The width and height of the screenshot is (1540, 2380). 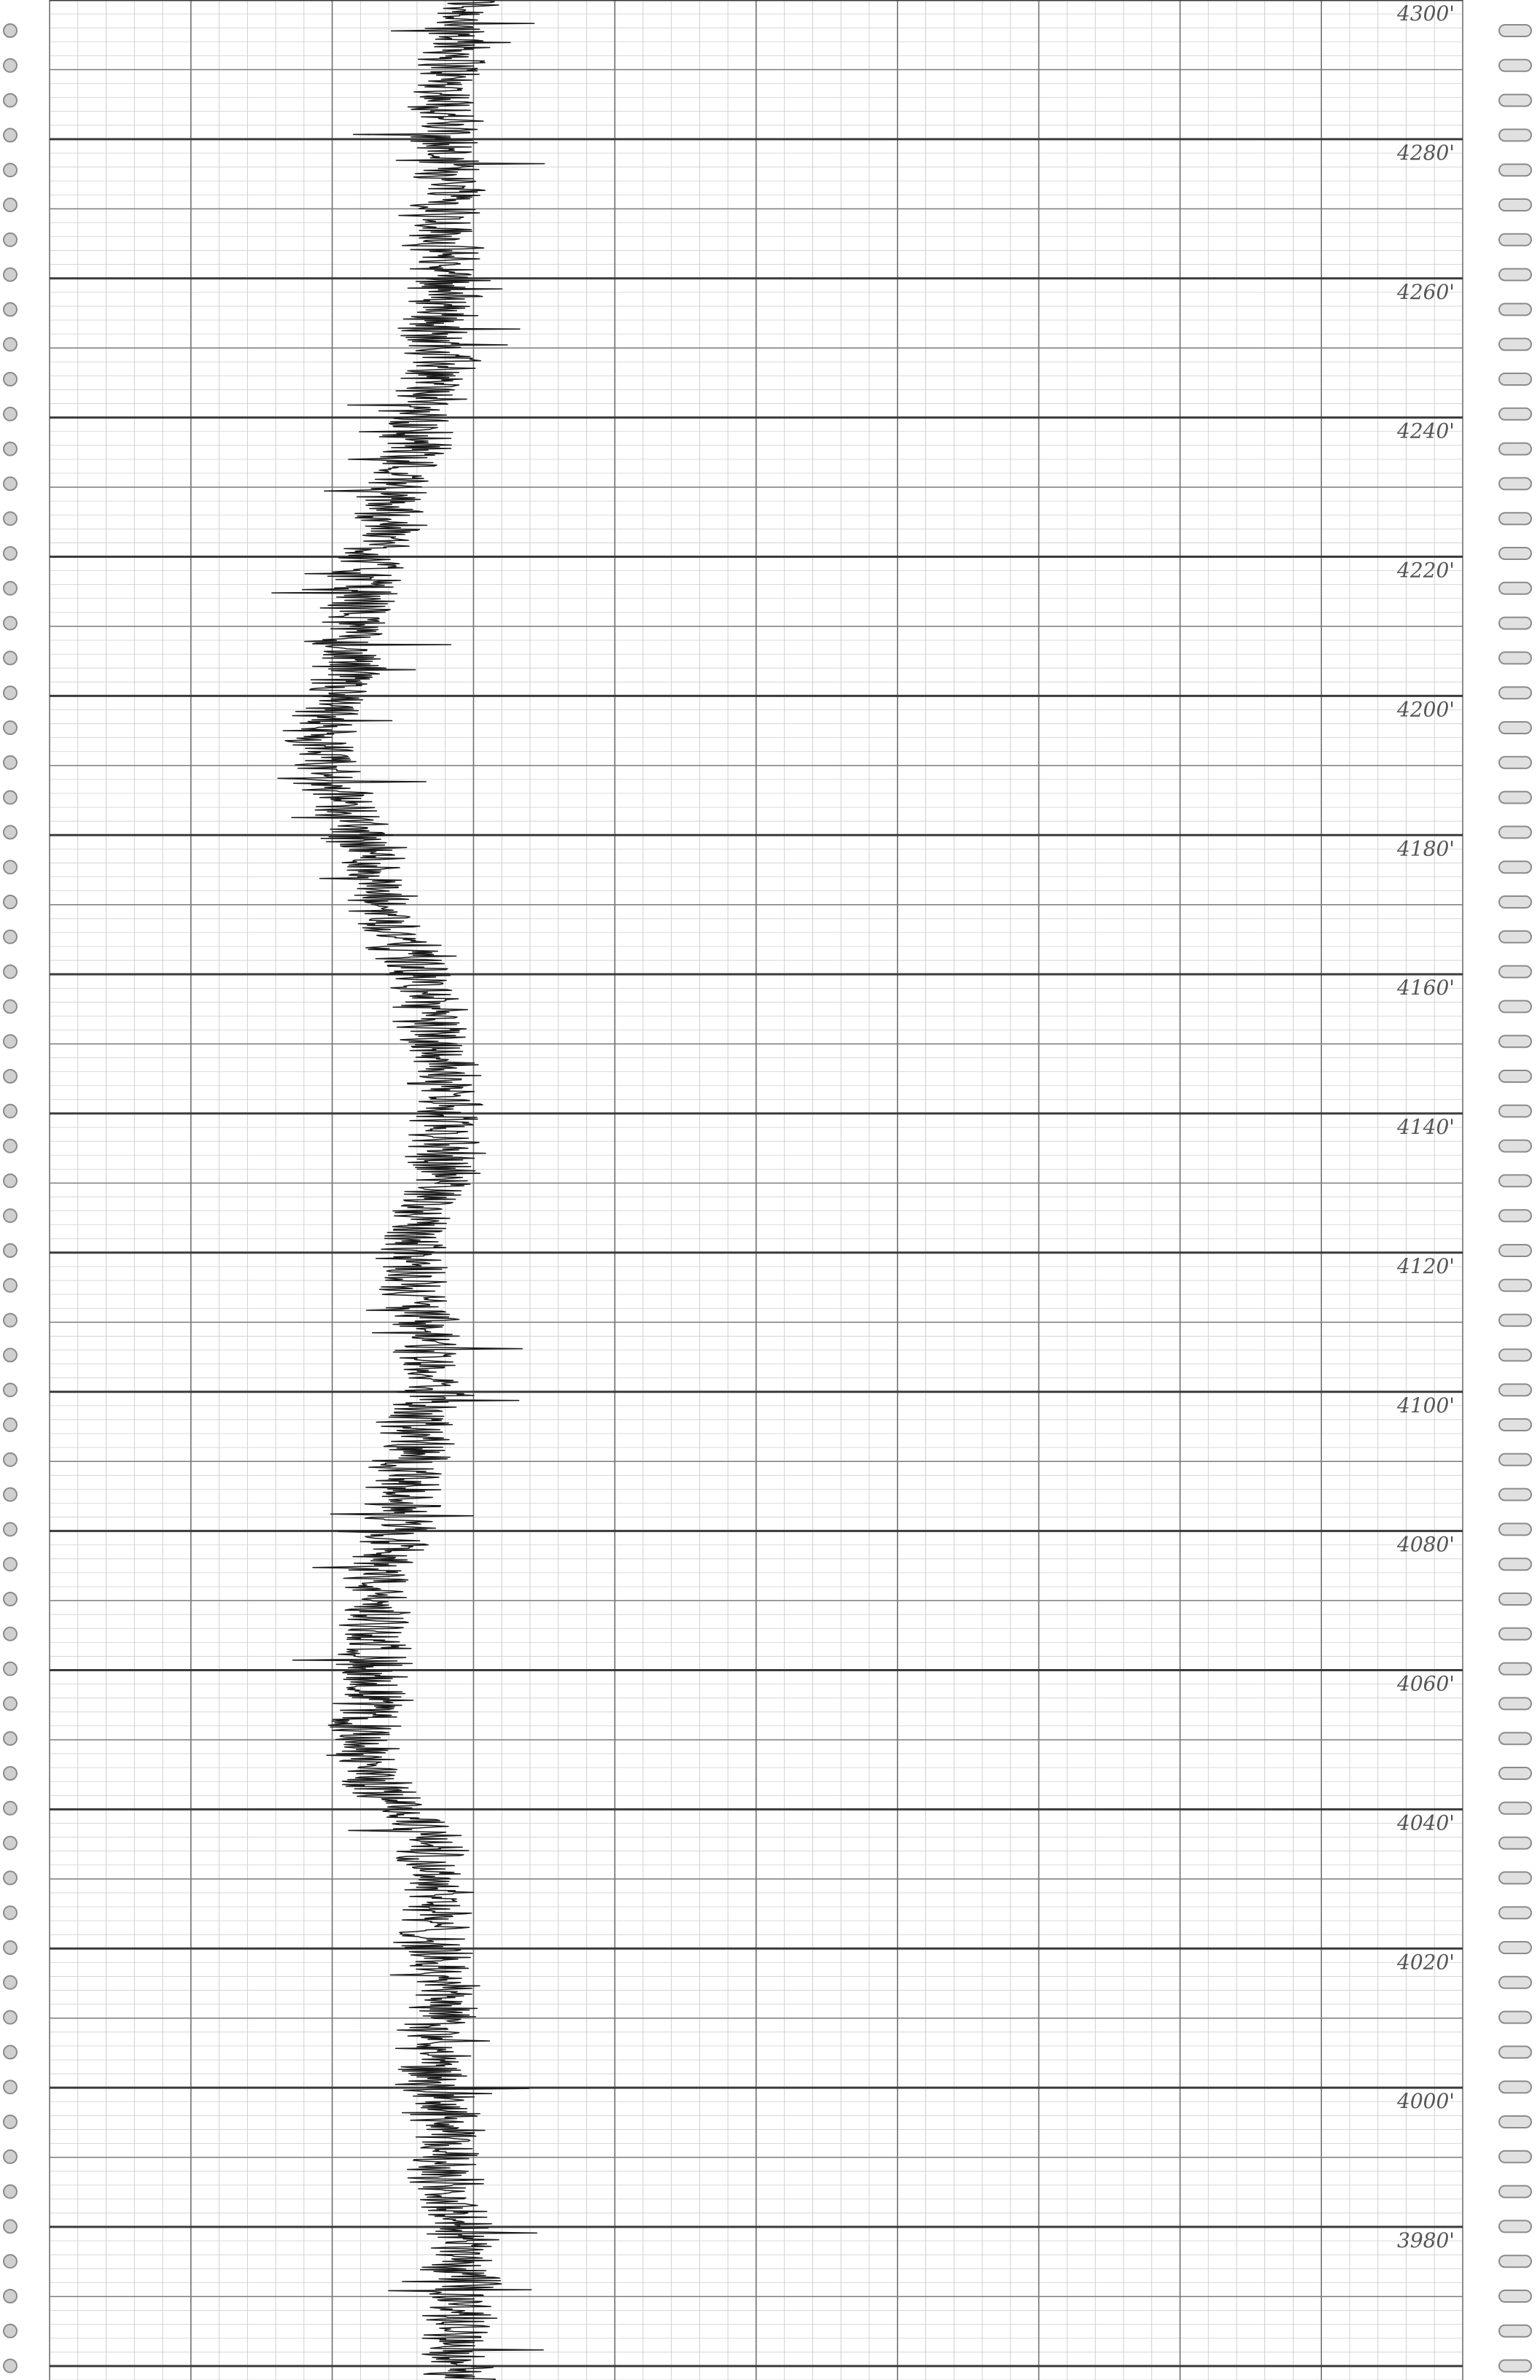 I want to click on depth-label: 4200', so click(x=1425, y=709).